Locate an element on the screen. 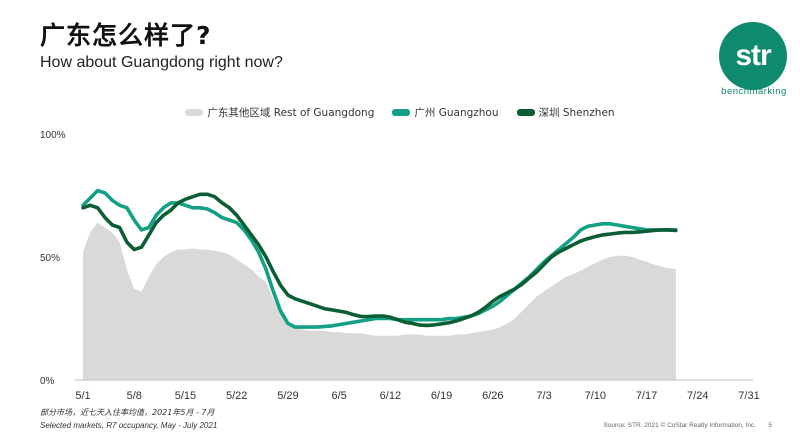 The width and height of the screenshot is (800, 448). str-logo: str is located at coordinates (753, 56).